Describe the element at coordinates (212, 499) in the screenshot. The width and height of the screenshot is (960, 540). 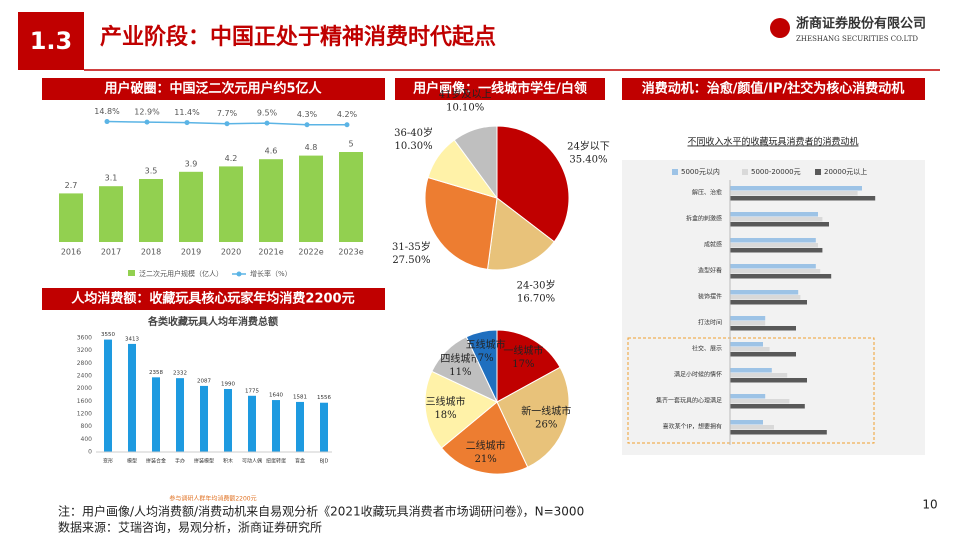
I see `annotation: 参与调研人群年均消费额2200元` at that location.